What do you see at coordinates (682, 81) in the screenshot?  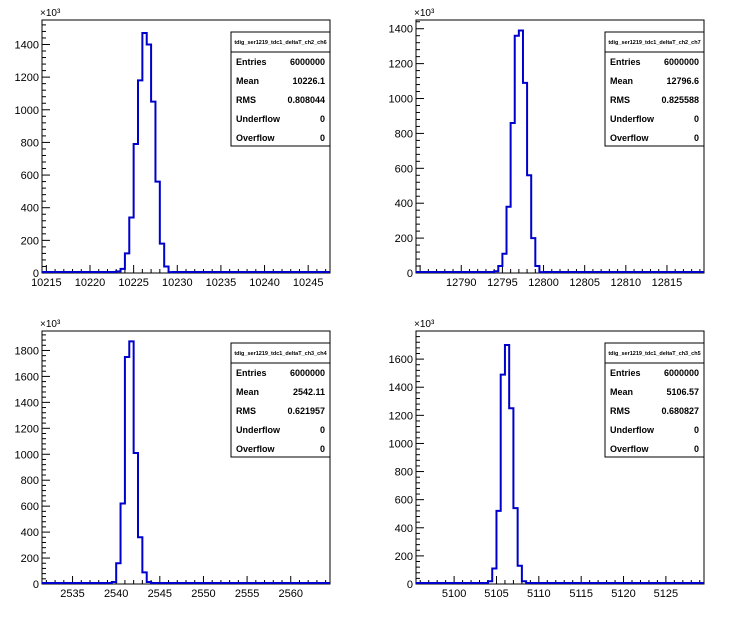 I see `stat-value: 12796.6` at bounding box center [682, 81].